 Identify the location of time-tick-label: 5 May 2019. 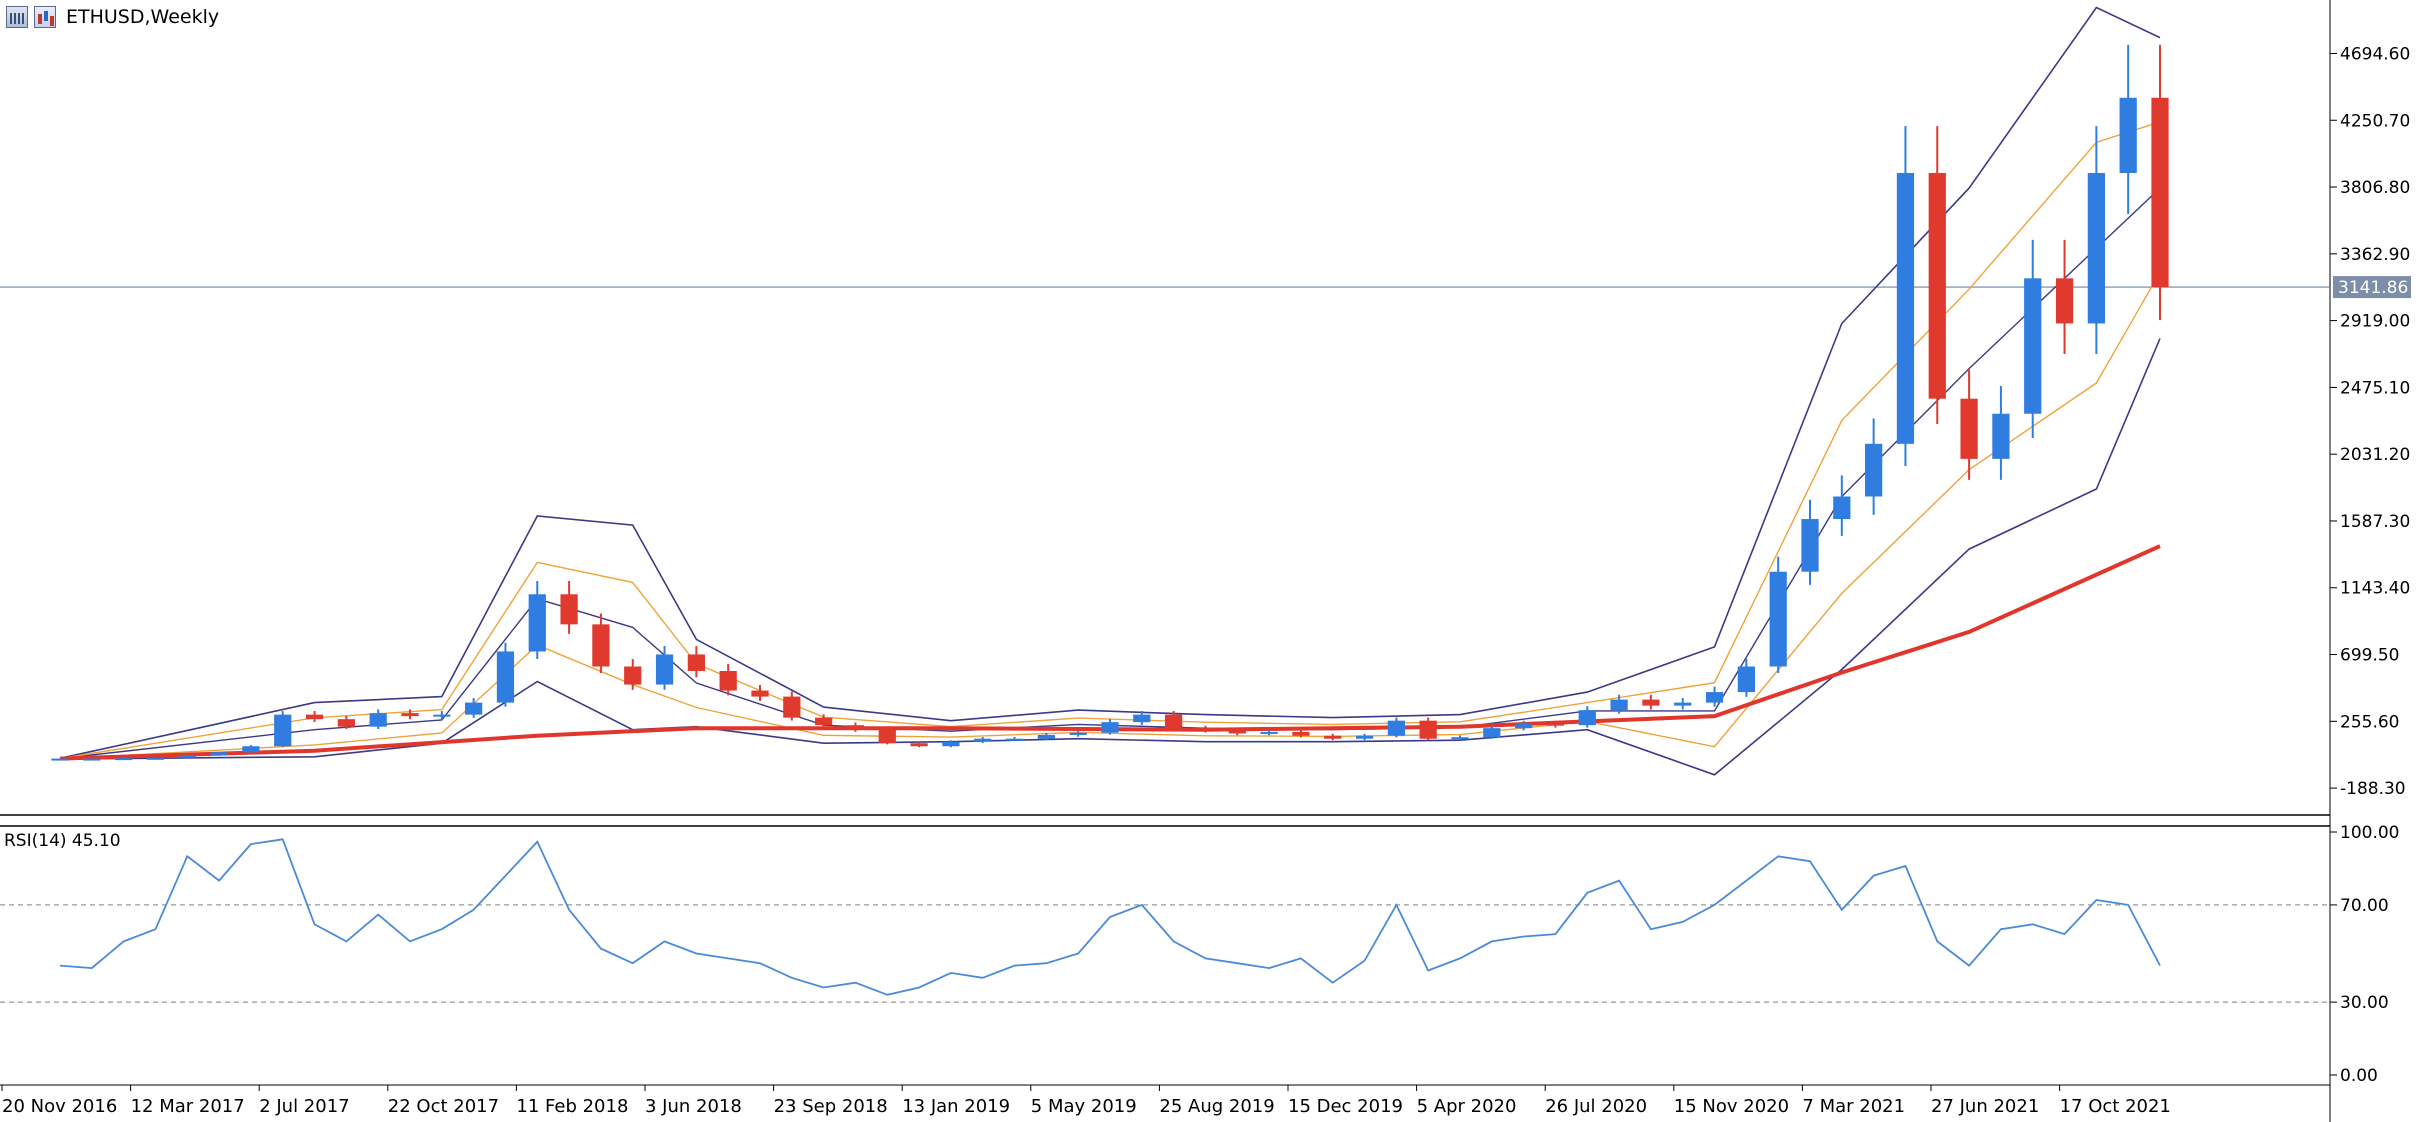
(1084, 1106).